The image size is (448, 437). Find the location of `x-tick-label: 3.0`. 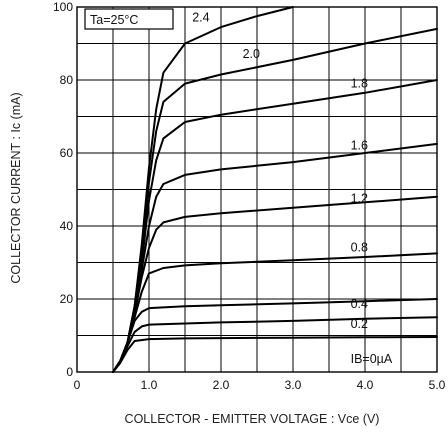

x-tick-label: 3.0 is located at coordinates (293, 385).